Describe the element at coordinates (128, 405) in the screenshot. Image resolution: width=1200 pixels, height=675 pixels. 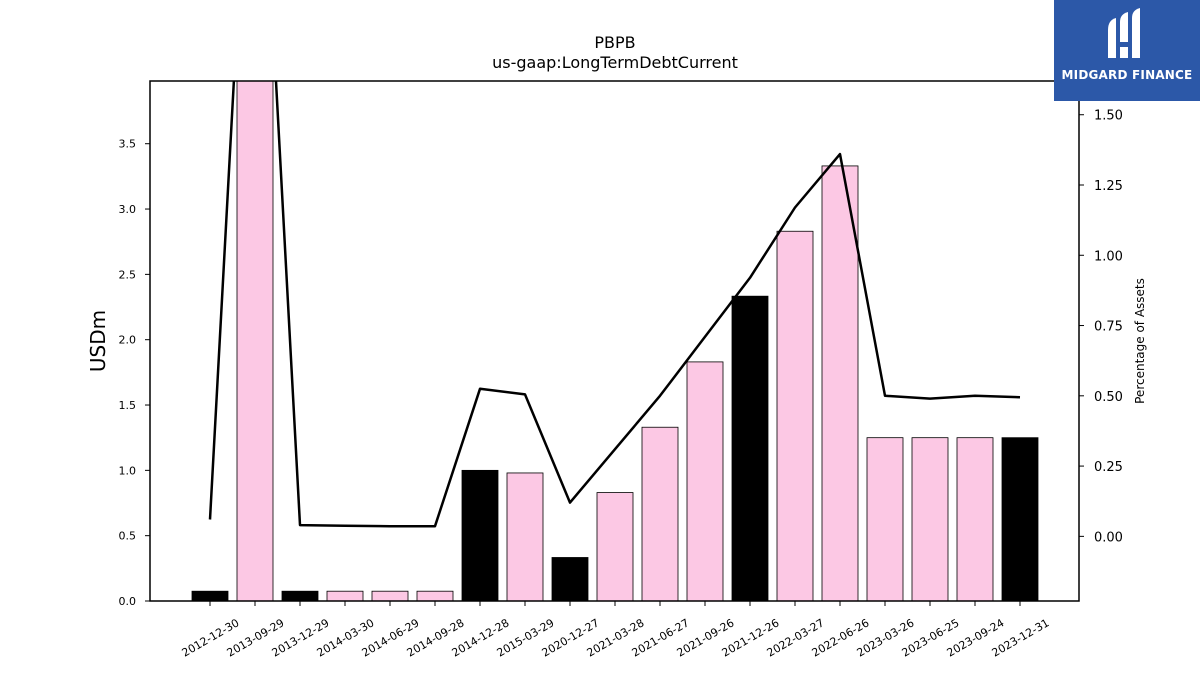
I see `y-tick-label: 1.5` at that location.